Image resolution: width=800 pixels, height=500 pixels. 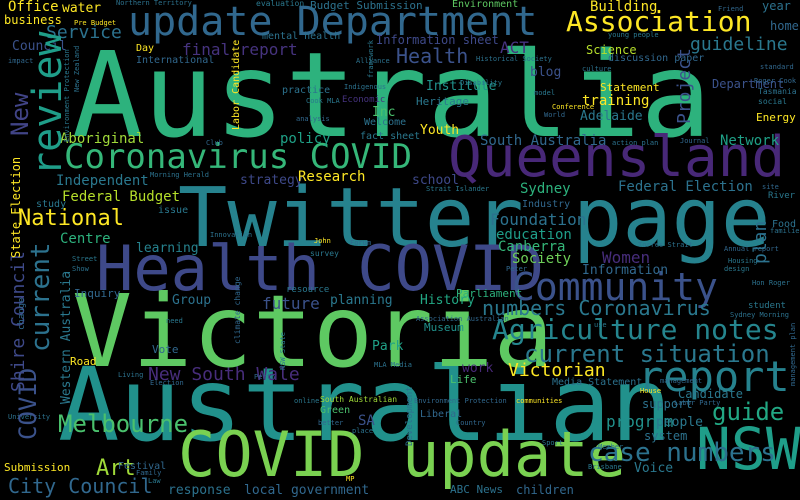 I want to click on word-industry: Industry, so click(x=546, y=204).